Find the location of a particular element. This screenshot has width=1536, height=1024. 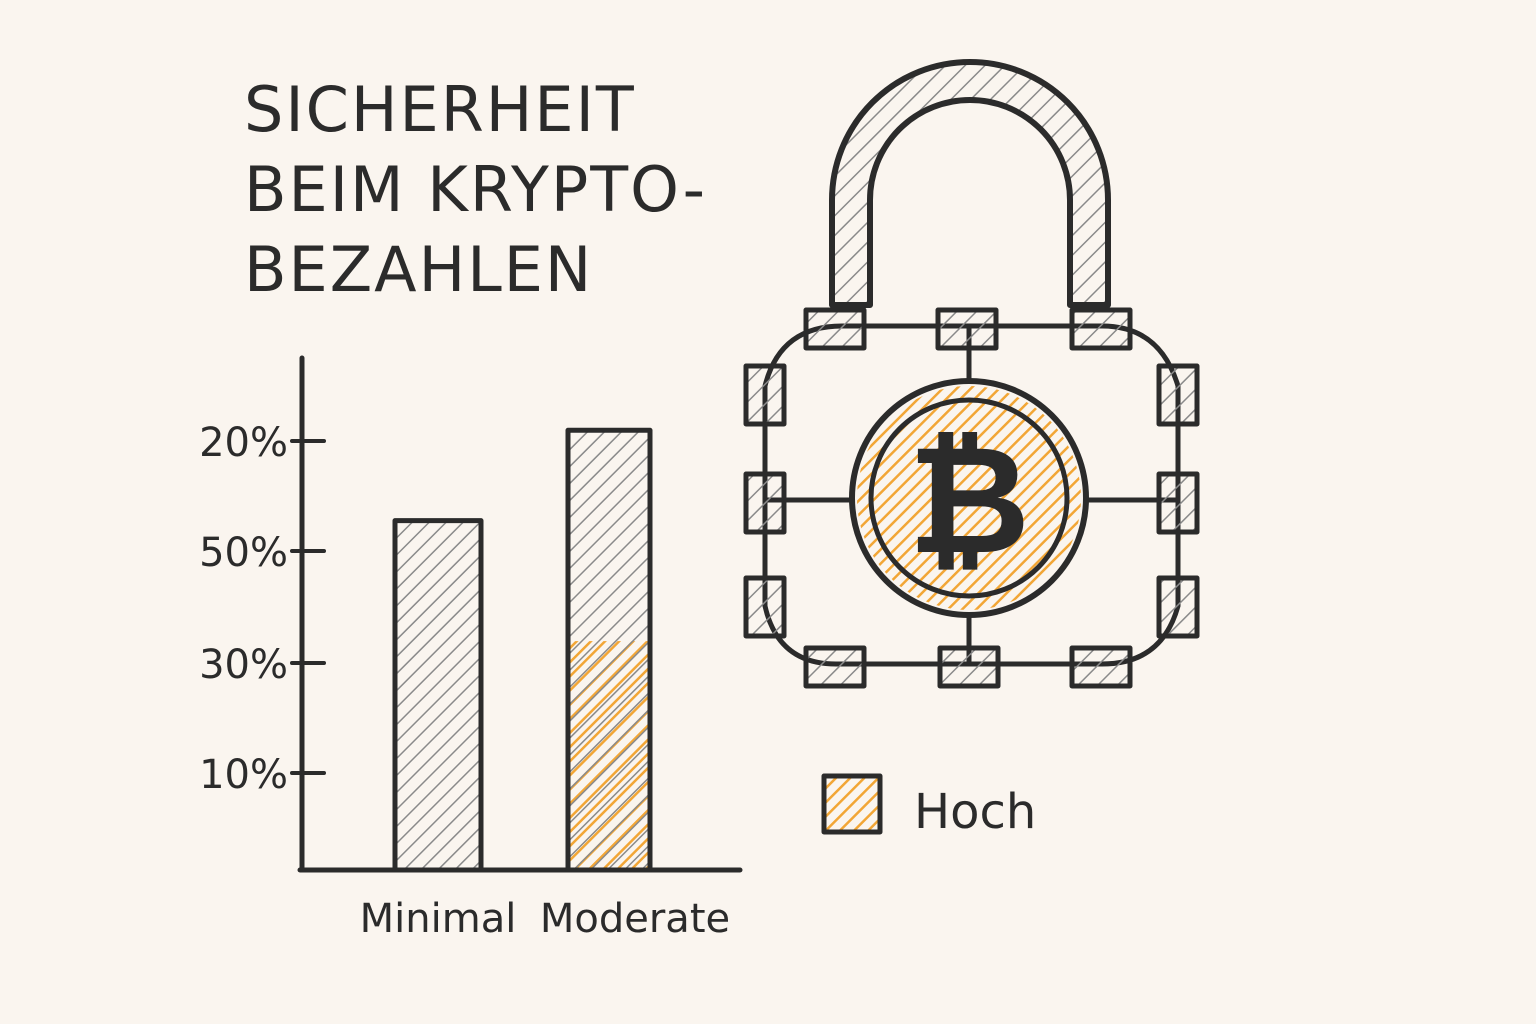

legend-label-hoch: Hoch is located at coordinates (975, 812).